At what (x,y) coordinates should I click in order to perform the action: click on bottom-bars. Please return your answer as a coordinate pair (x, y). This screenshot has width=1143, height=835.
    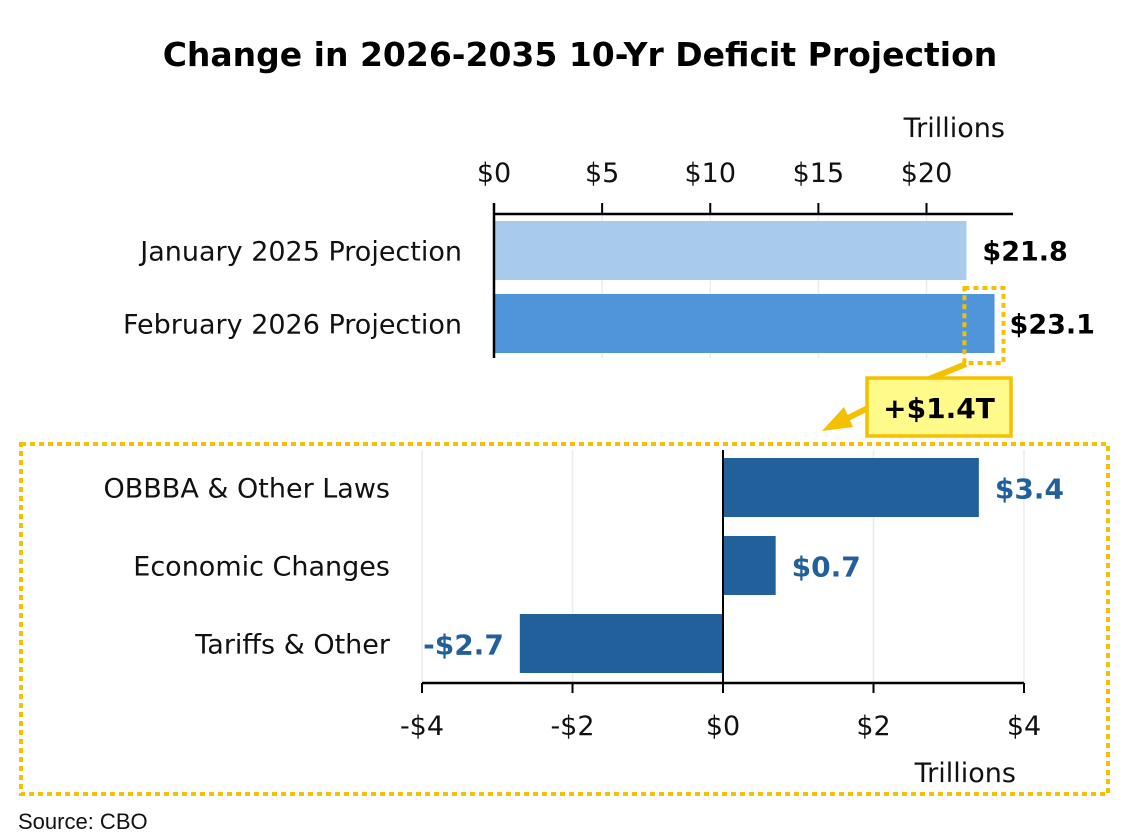
    Looking at the image, I should click on (749, 565).